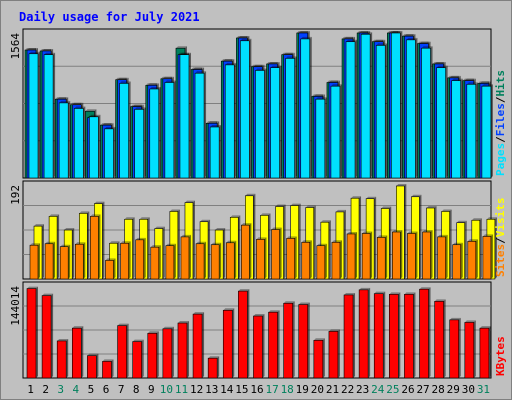 The height and width of the screenshot is (400, 512). What do you see at coordinates (91, 389) in the screenshot?
I see `x-tick-label-5: 5` at bounding box center [91, 389].